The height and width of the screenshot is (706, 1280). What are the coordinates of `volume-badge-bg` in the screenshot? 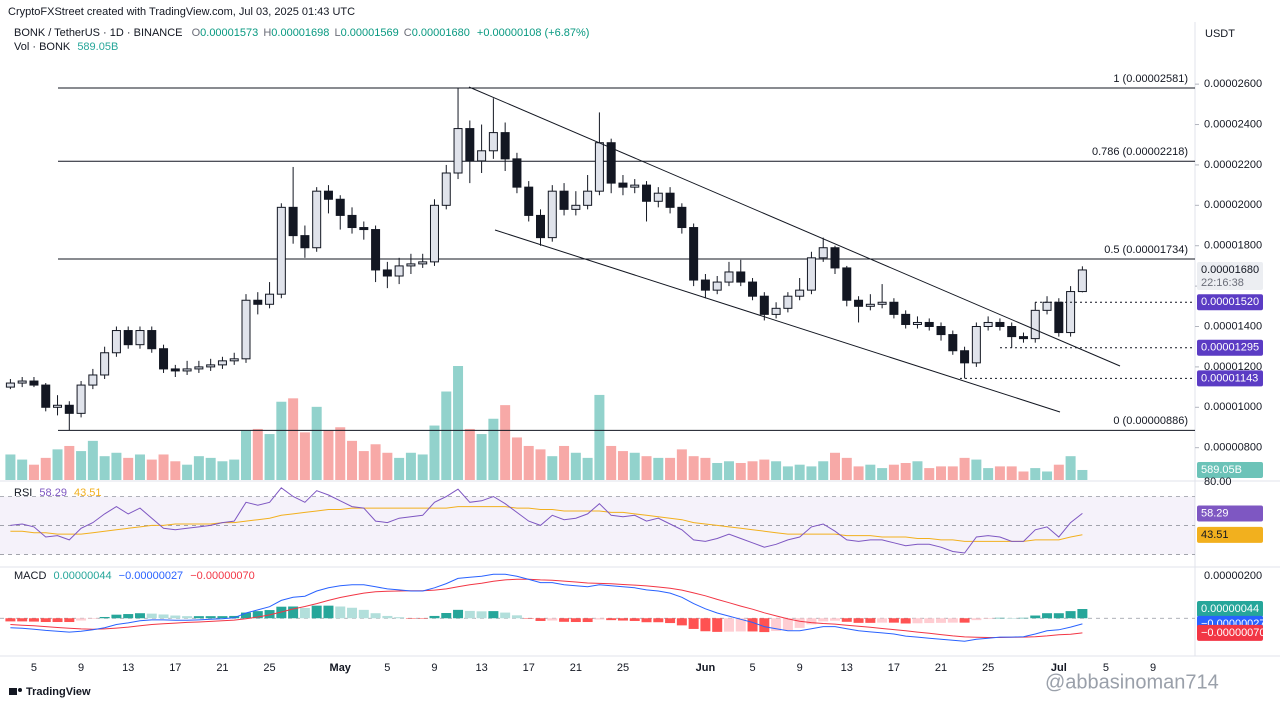 It's located at (1230, 470).